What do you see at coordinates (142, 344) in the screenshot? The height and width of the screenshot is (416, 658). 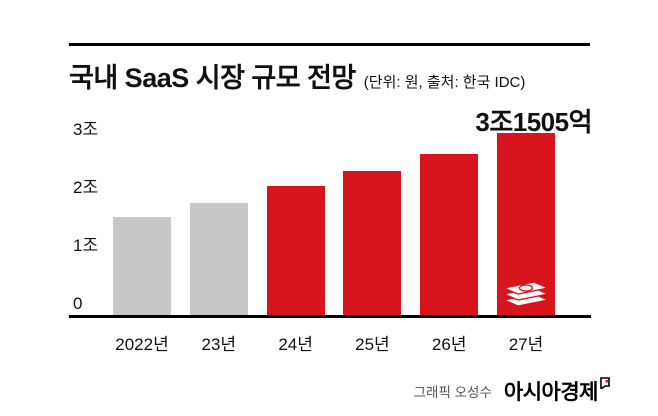 I see `x-axis-label: 2022년` at bounding box center [142, 344].